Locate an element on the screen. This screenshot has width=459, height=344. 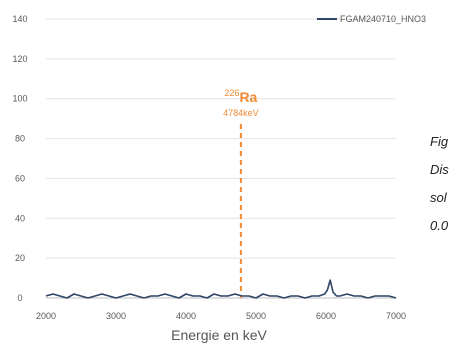
annotation-isotope-label: 226Ra is located at coordinates (240, 96).